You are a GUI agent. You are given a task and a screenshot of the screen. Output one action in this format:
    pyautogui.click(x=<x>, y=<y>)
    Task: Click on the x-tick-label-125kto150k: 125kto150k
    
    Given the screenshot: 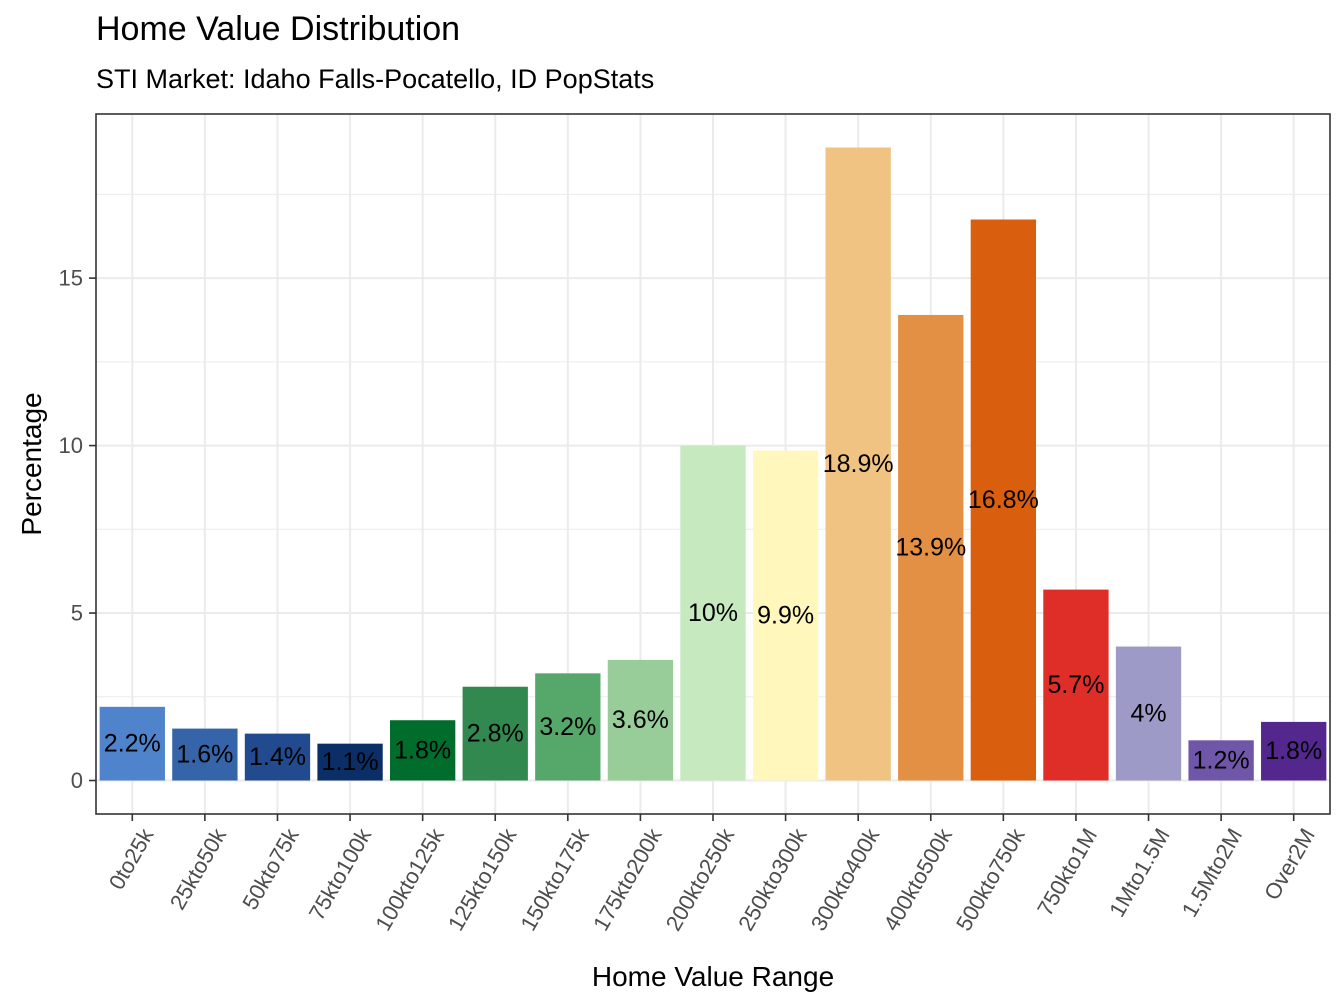 What is the action you would take?
    pyautogui.click(x=482, y=879)
    